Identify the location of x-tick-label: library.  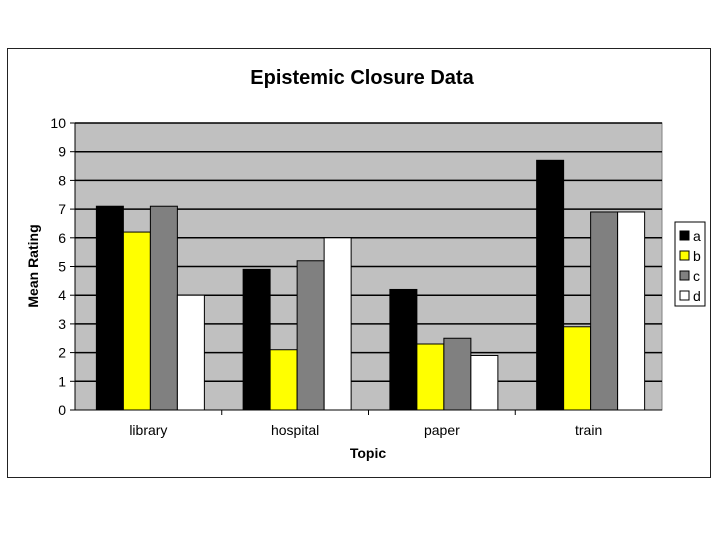
(148, 430).